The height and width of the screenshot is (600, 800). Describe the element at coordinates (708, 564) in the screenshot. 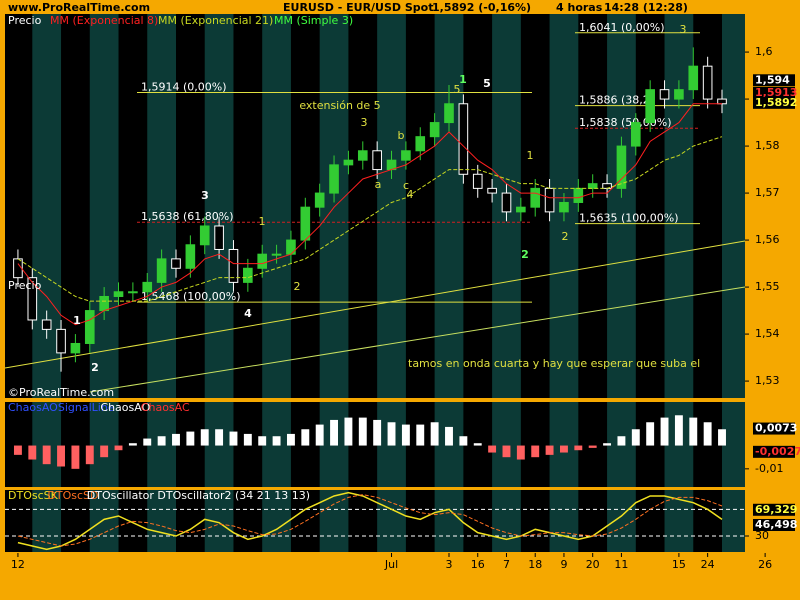

I see `x-tick-label: 24` at that location.